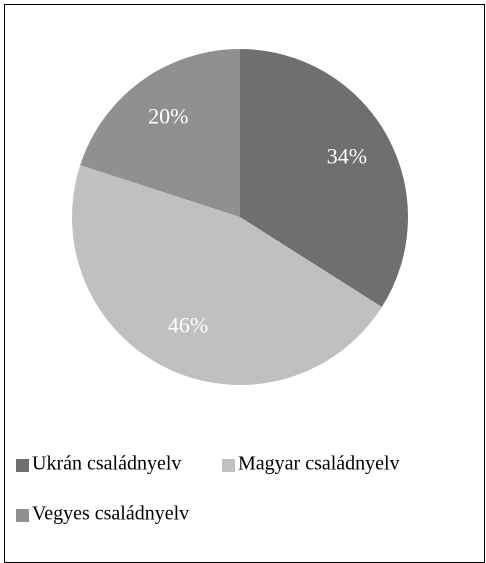 This screenshot has height=563, width=486. I want to click on data-label: 20%, so click(168, 115).